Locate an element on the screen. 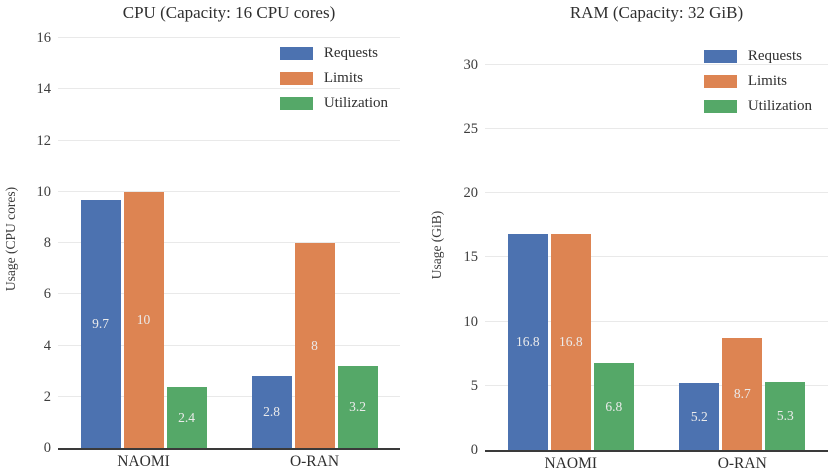 This screenshot has width=831, height=476. bar-value-label: 9.7 is located at coordinates (100, 324).